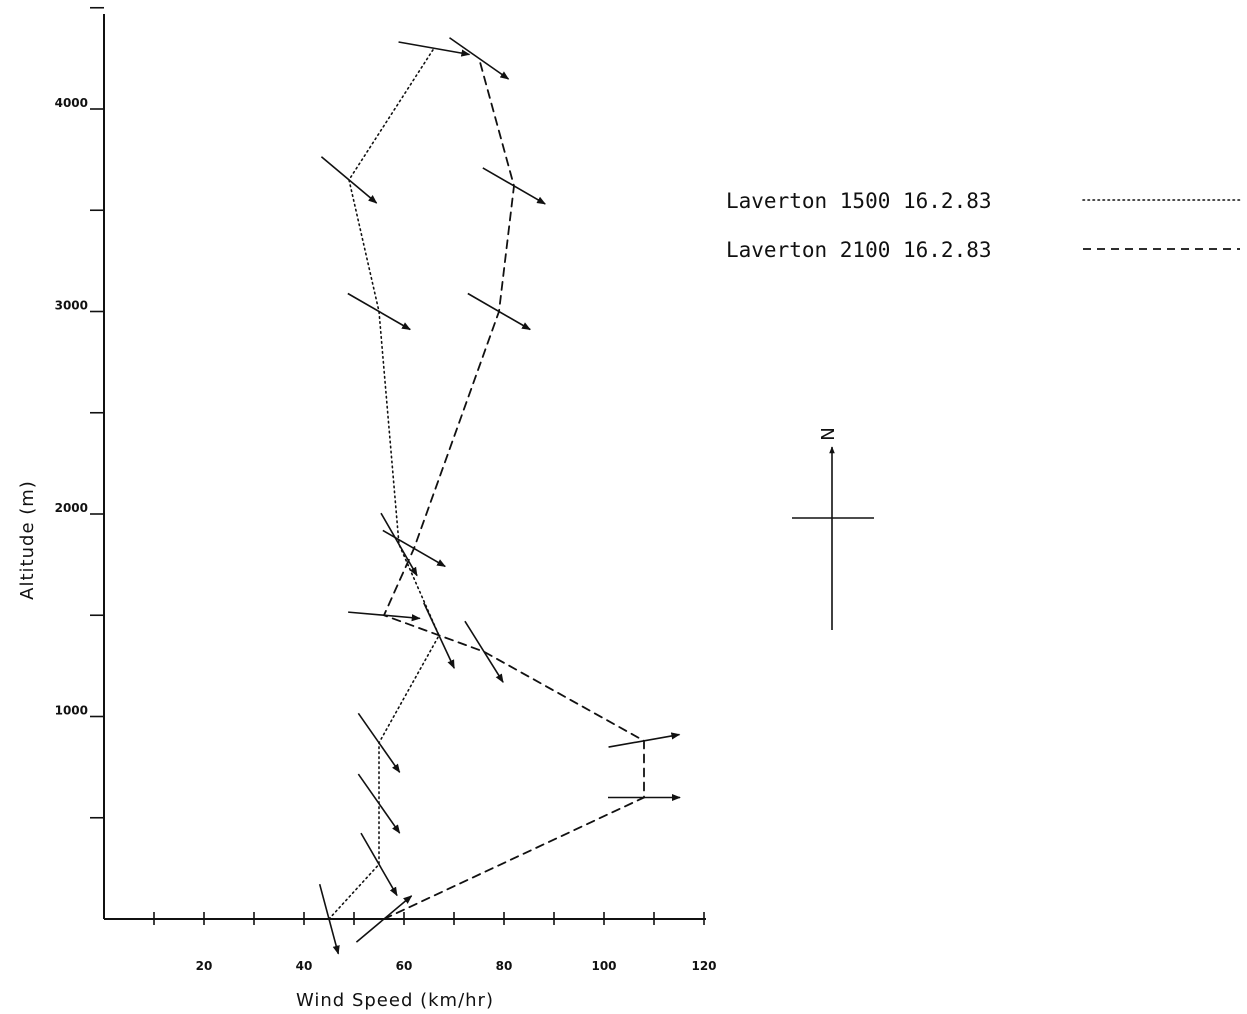 This screenshot has height=1014, width=1247. Describe the element at coordinates (504, 966) in the screenshot. I see `x-tick-label: 80` at that location.